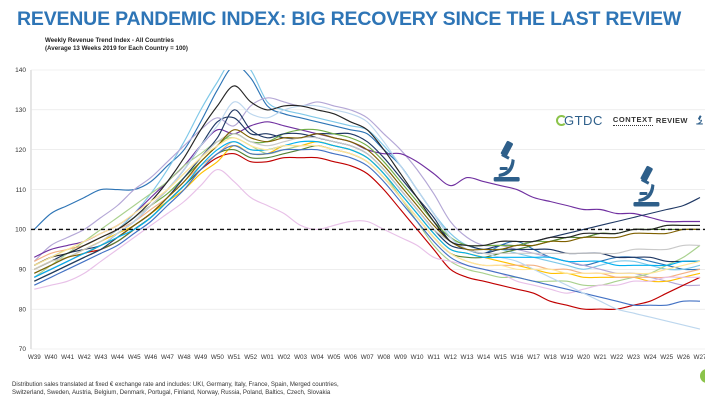 This screenshot has width=705, height=400. Describe the element at coordinates (217, 357) in the screenshot. I see `x-tick-label: W50` at that location.